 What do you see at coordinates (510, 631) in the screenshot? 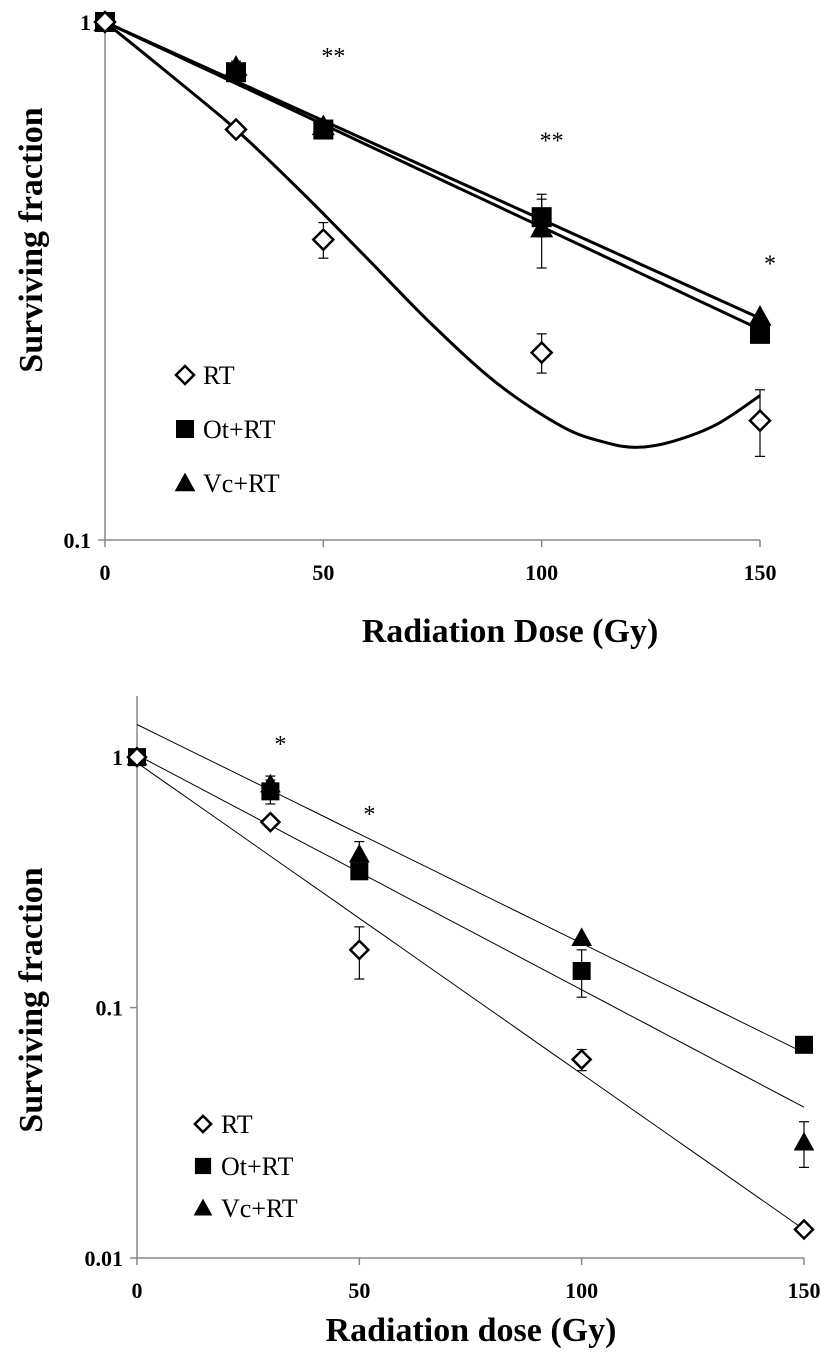
I see `x-axis-title: Radiation Dose (Gy)` at bounding box center [510, 631].